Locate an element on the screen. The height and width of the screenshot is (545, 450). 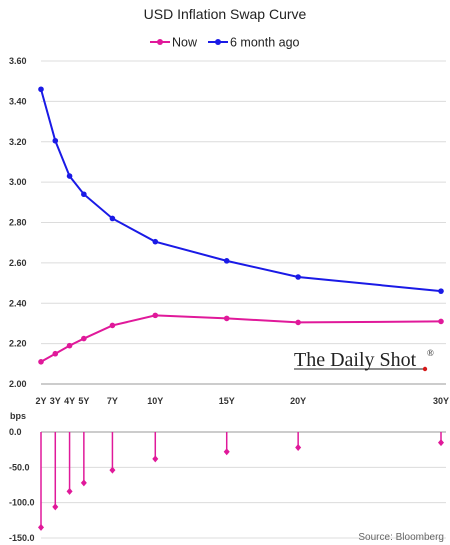
source-note: Source: Bloomberg is located at coordinates (401, 537).